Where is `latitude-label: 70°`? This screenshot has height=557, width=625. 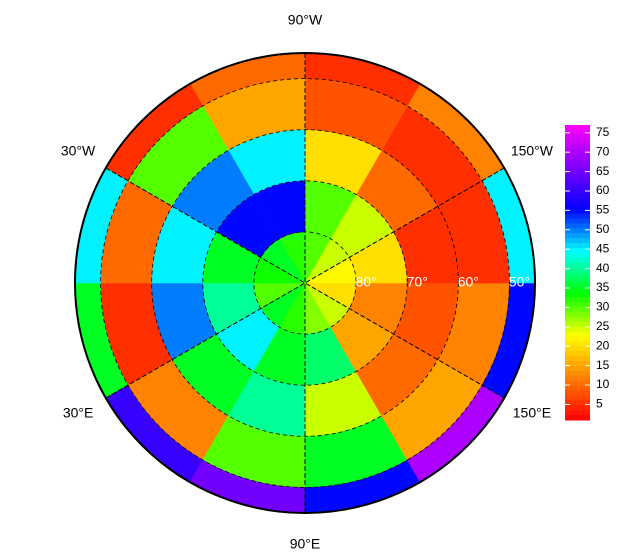 latitude-label: 70° is located at coordinates (417, 282).